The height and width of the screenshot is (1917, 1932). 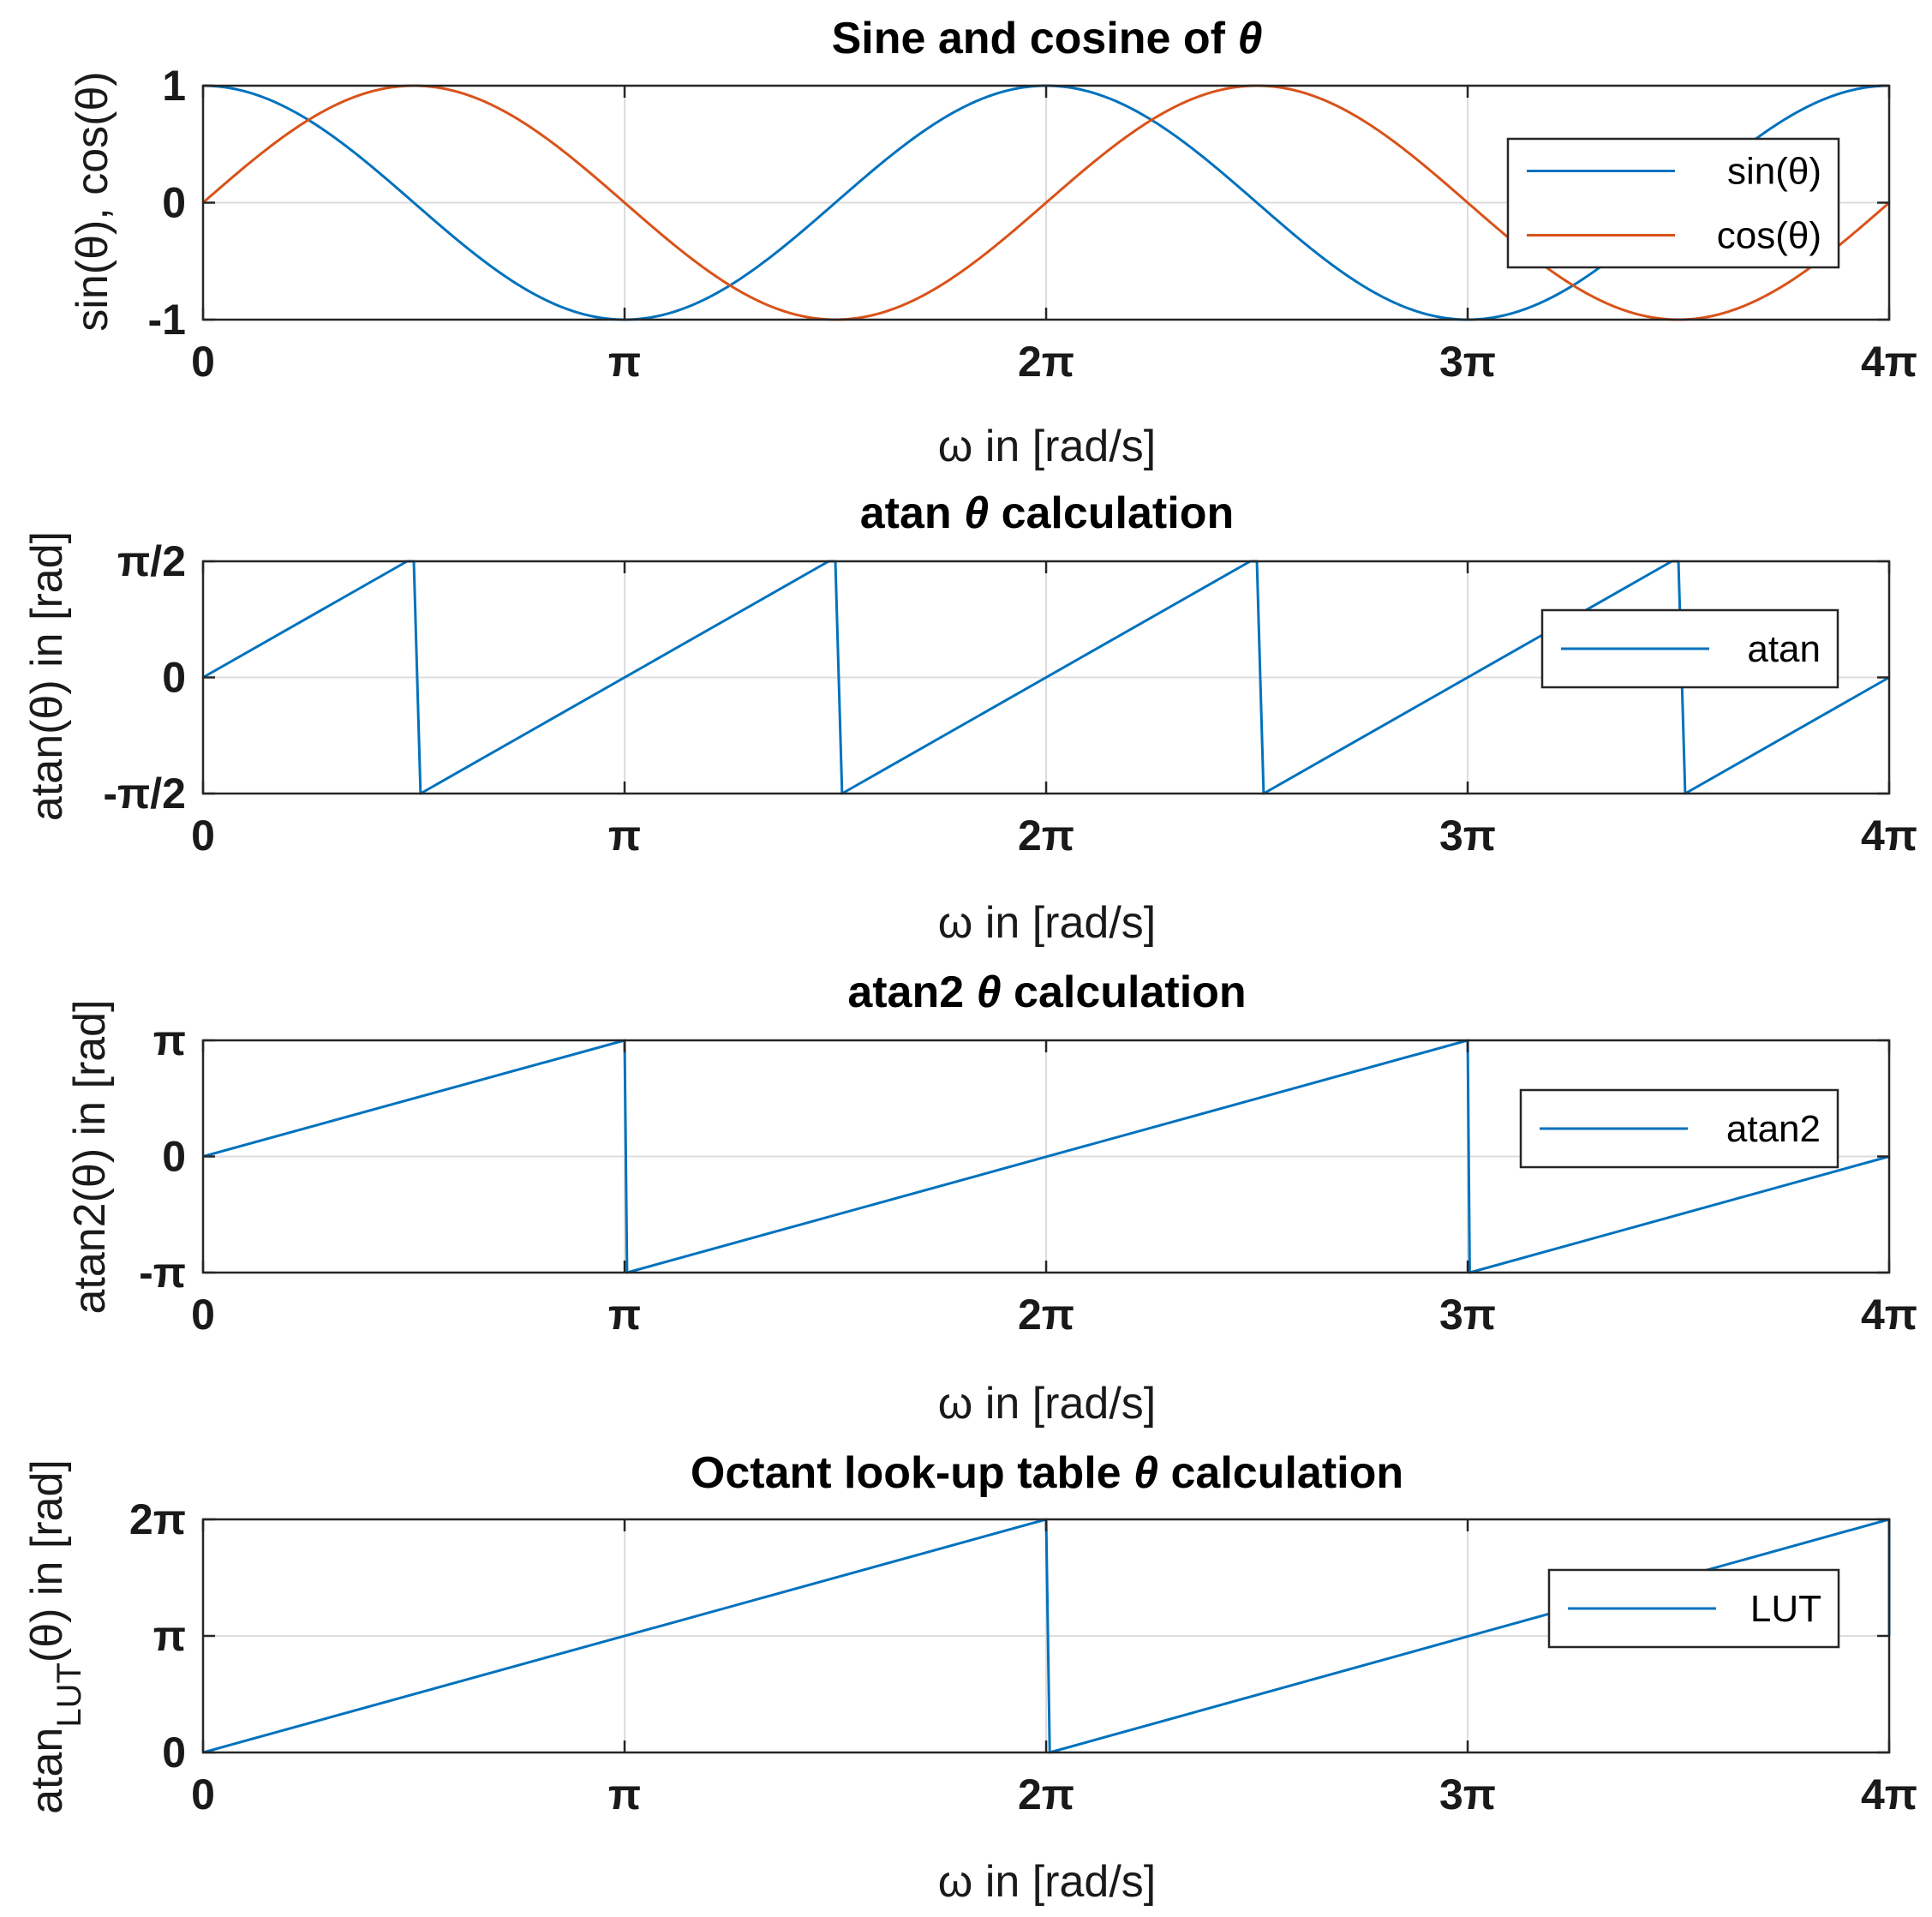 What do you see at coordinates (1769, 236) in the screenshot?
I see `legend-label: cos(θ)` at bounding box center [1769, 236].